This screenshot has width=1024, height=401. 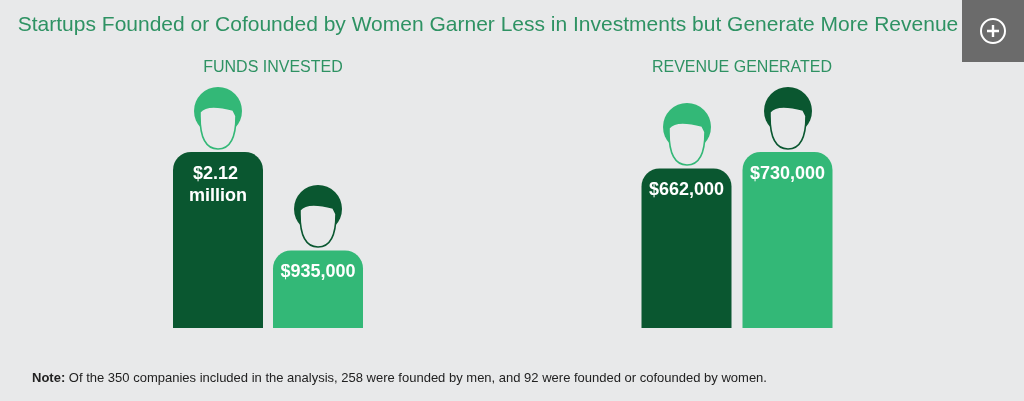 What do you see at coordinates (787, 173) in the screenshot?
I see `data-label: $730,000` at bounding box center [787, 173].